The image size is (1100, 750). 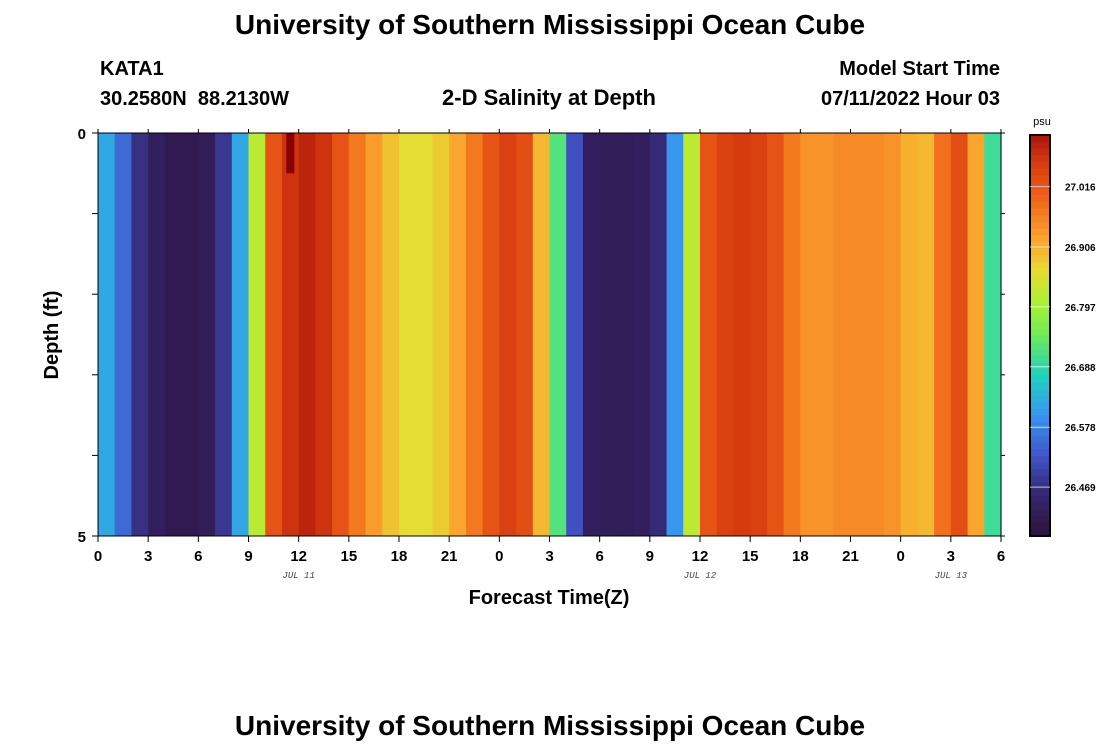 What do you see at coordinates (624, 576) in the screenshot?
I see `date-labels: JUL 11 JUL 12 JUL 13` at bounding box center [624, 576].